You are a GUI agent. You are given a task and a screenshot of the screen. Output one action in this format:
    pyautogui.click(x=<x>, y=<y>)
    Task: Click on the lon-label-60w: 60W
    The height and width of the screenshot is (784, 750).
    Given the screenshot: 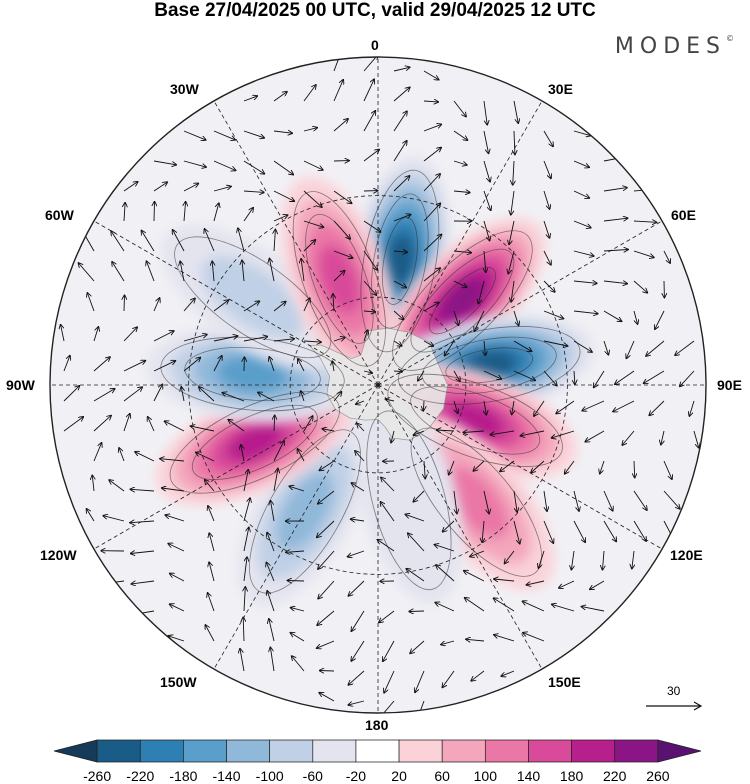 What is the action you would take?
    pyautogui.click(x=59, y=215)
    